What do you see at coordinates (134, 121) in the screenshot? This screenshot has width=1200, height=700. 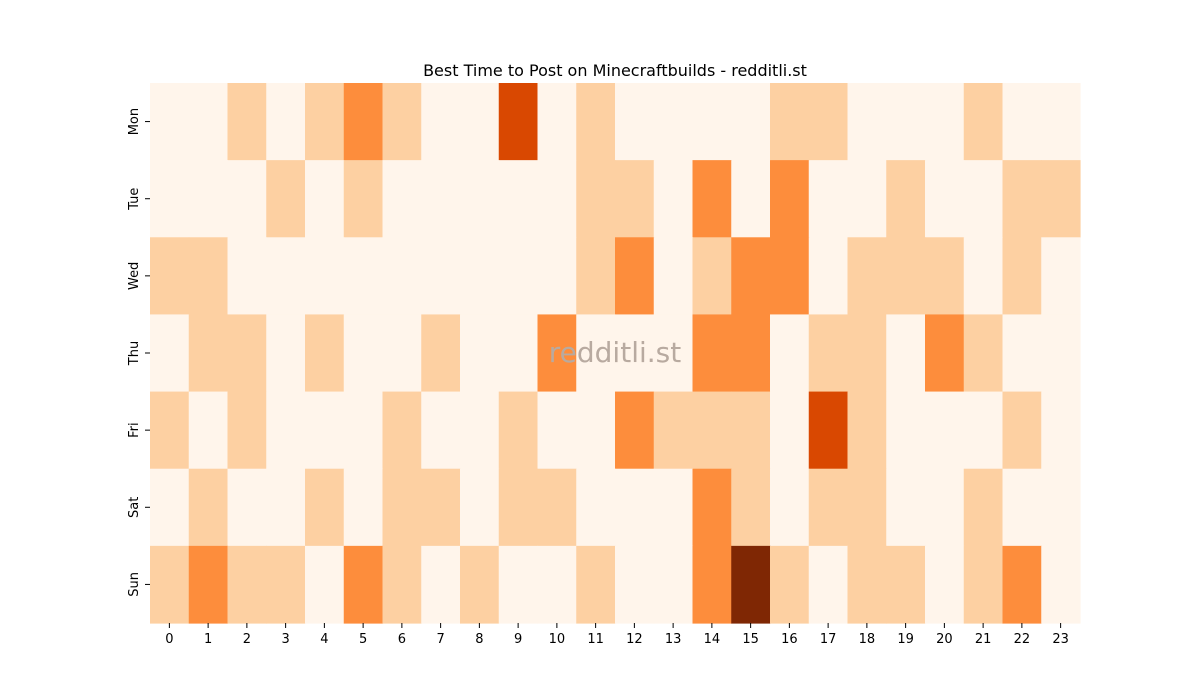 I see `y-tick-label: Mon` at bounding box center [134, 121].